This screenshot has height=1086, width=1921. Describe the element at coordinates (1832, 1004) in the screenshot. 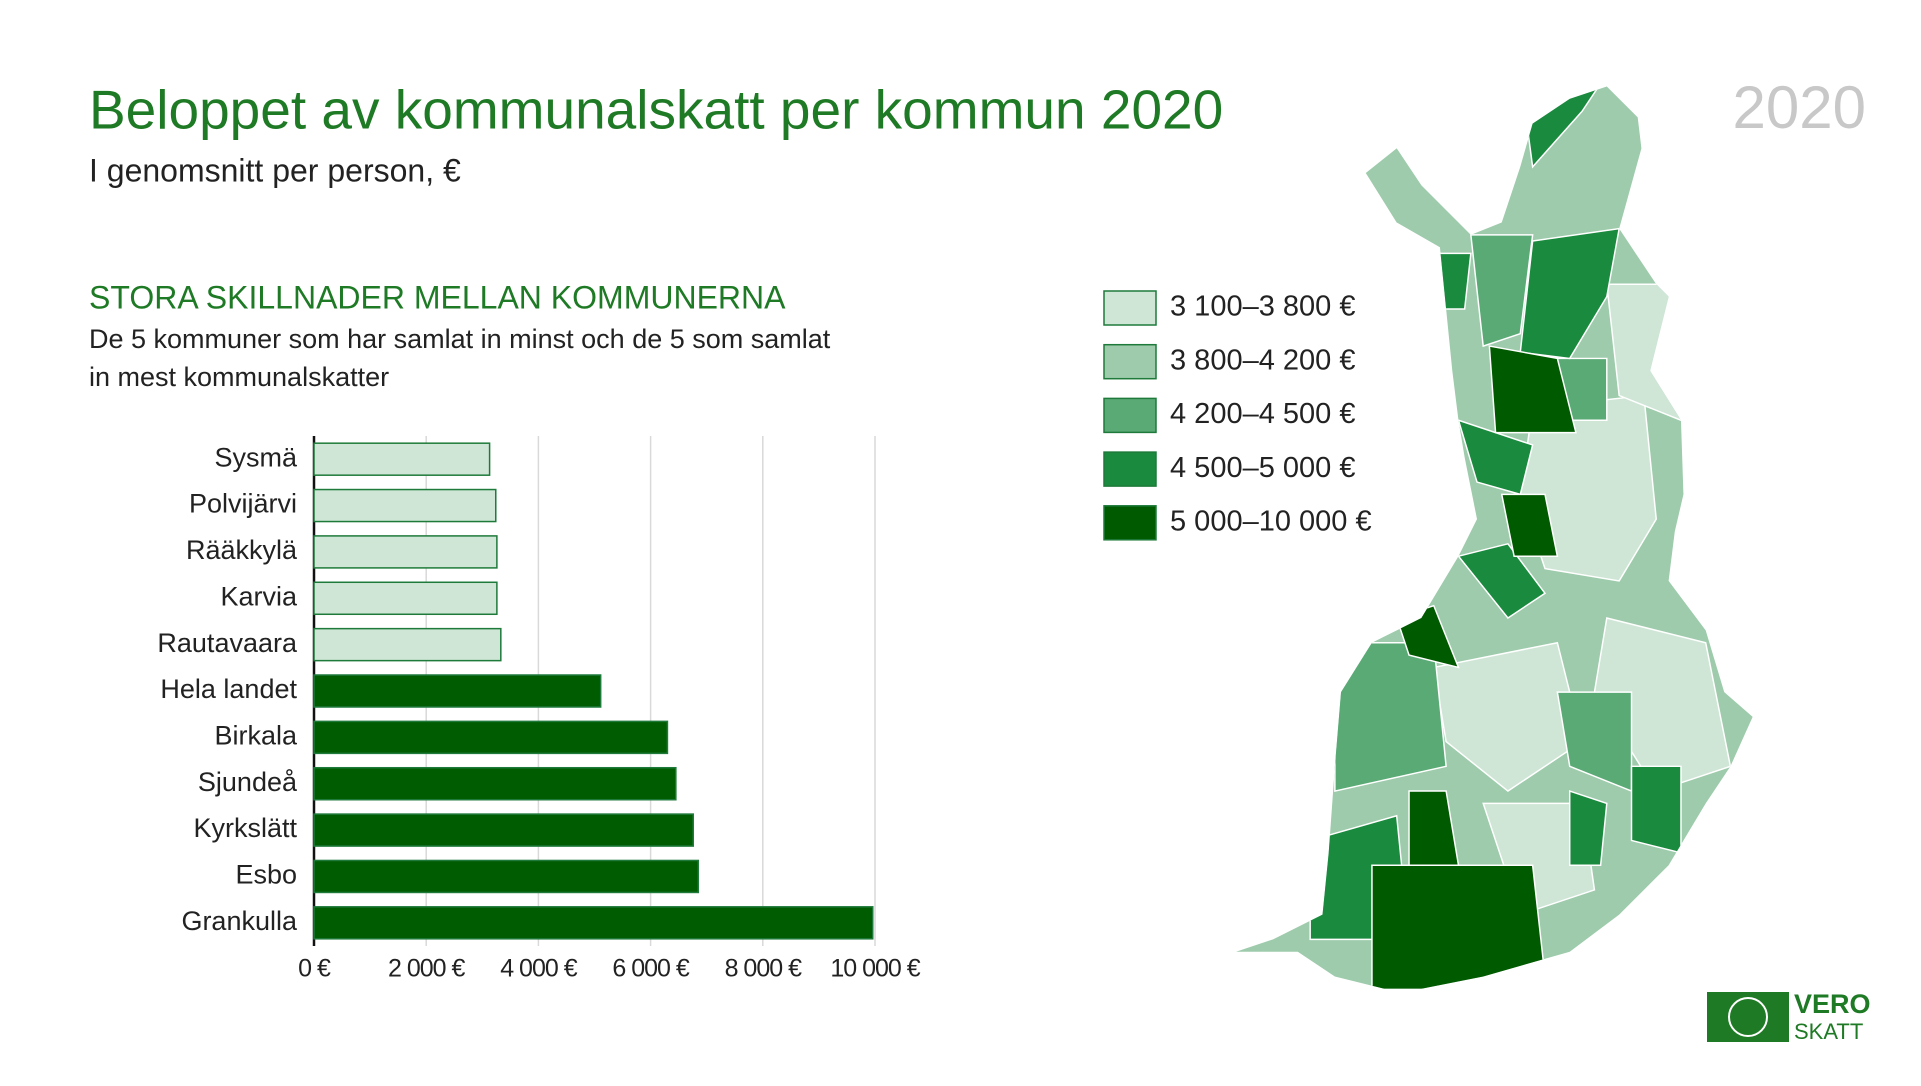

I see `logo-text: VERO` at that location.